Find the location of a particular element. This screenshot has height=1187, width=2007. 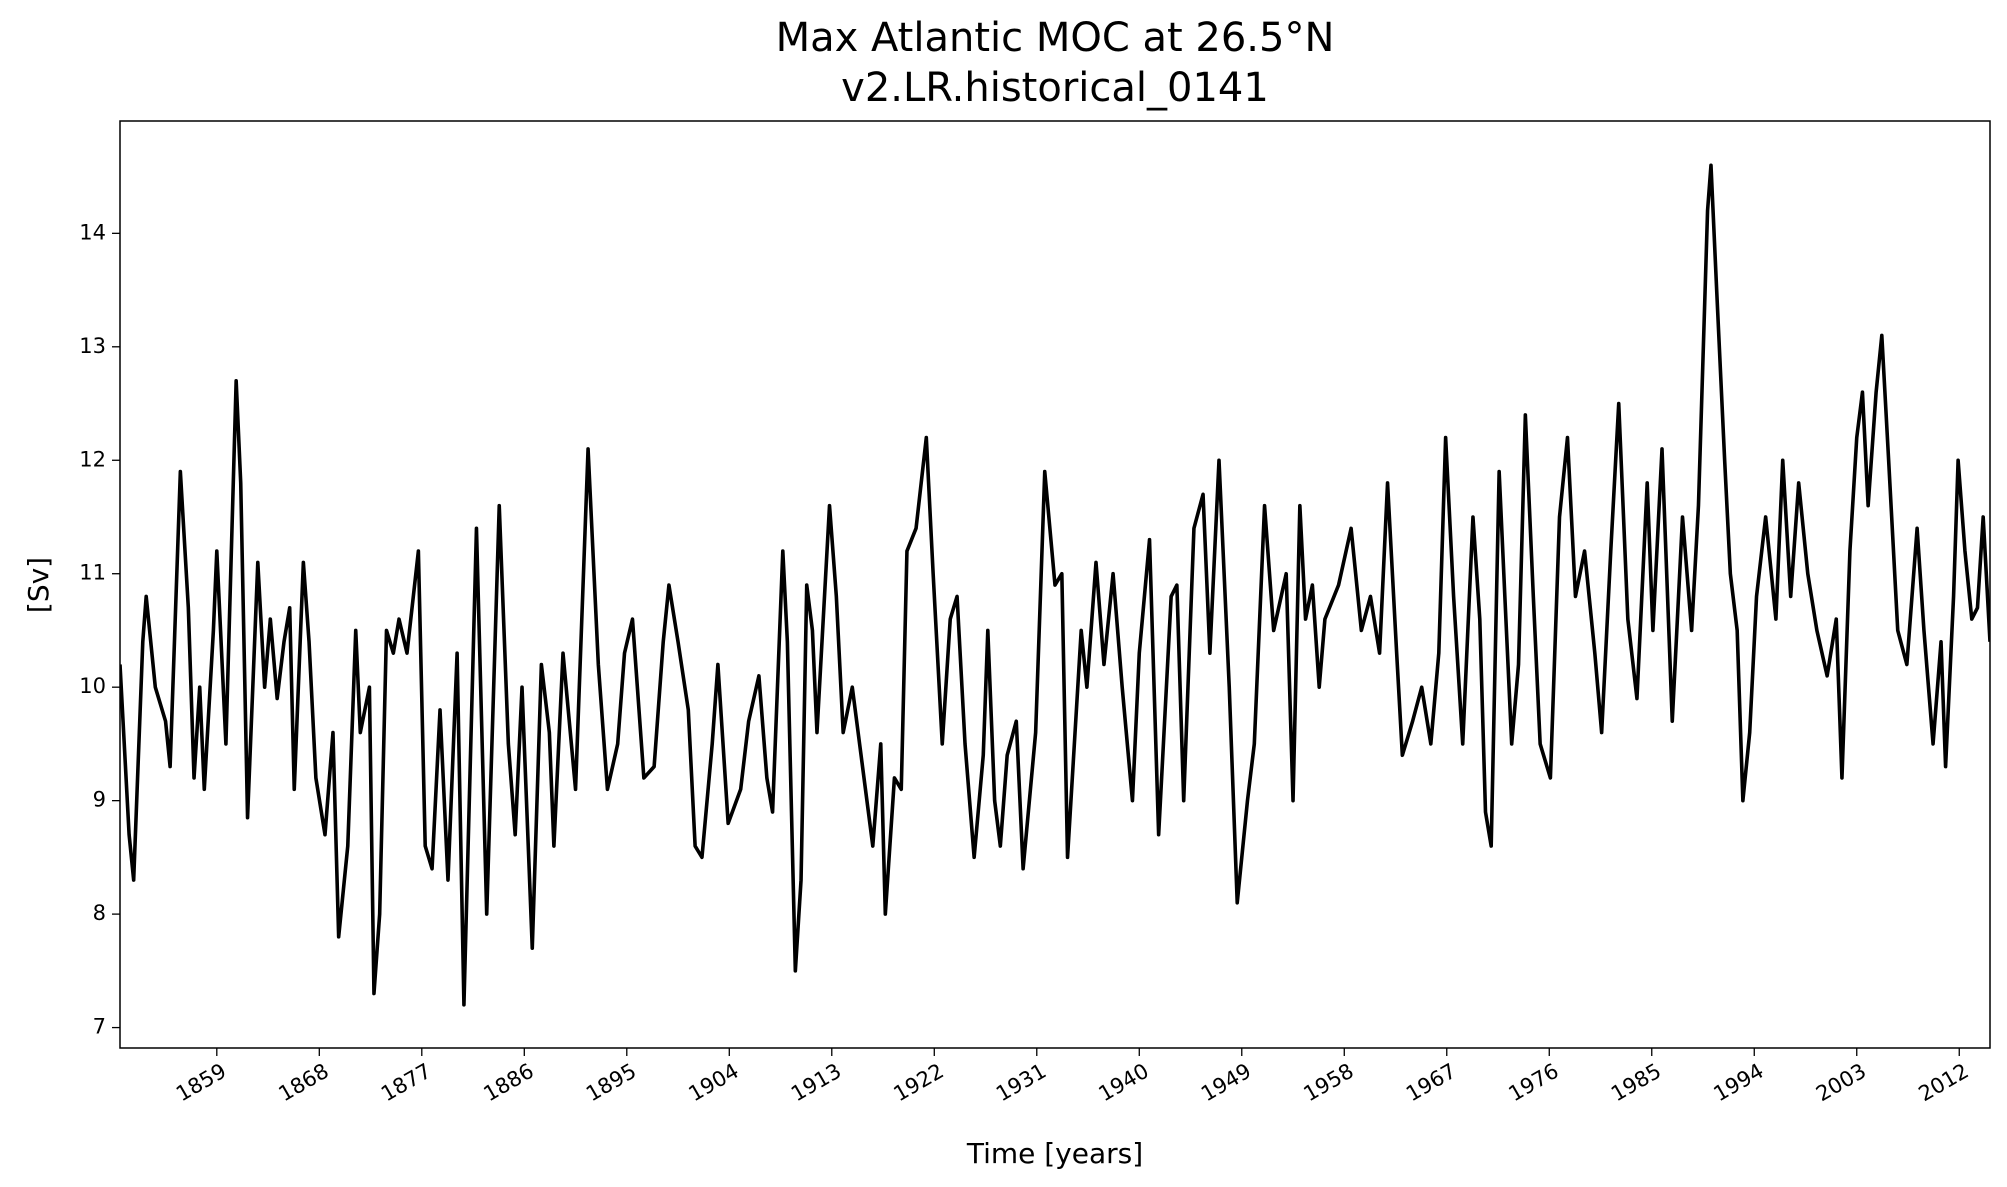

chart-title: Max Atlantic MOC at 26.5°N is located at coordinates (1055, 38).